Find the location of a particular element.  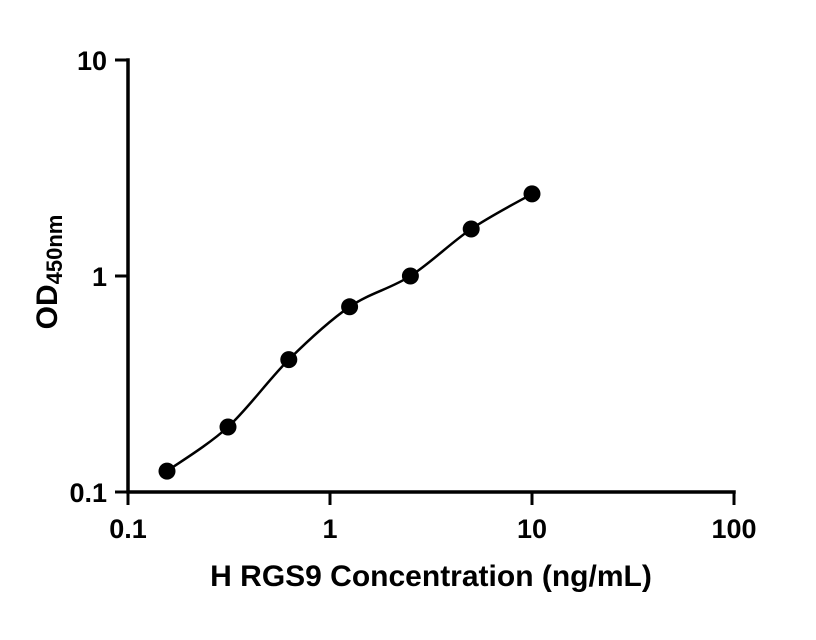

y-tick-label: 10 is located at coordinates (92, 61).